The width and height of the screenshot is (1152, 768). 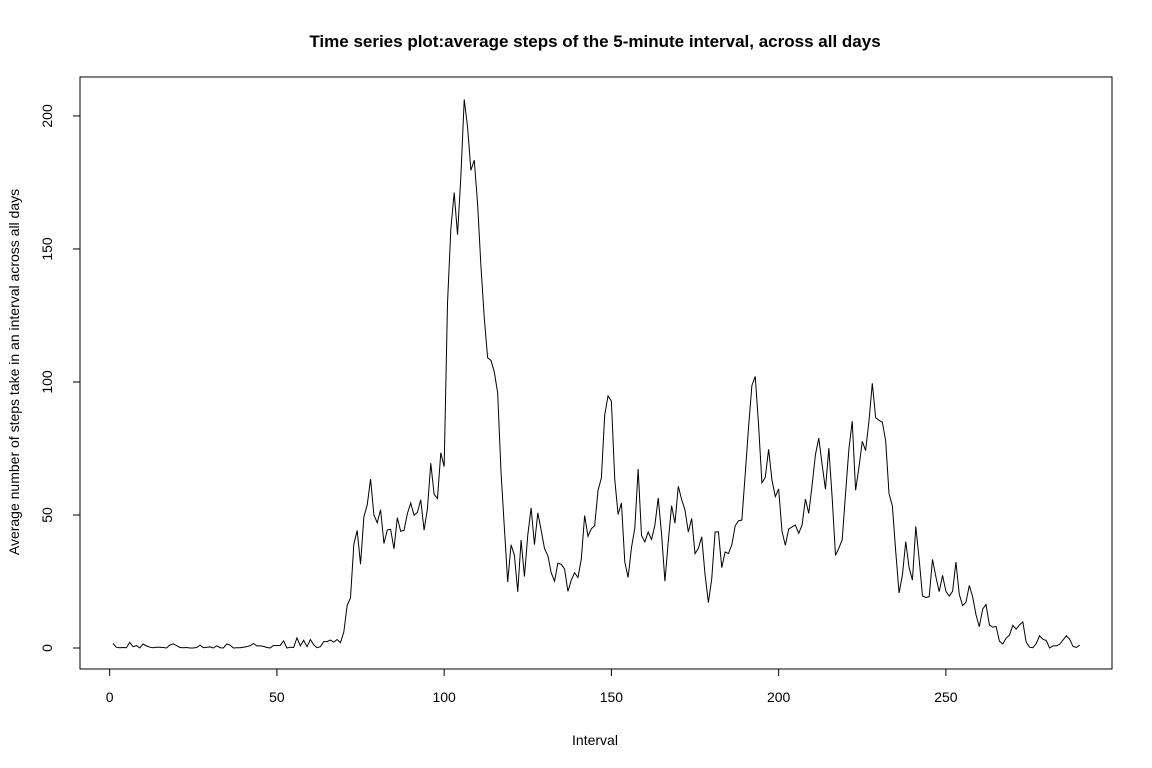 I want to click on y-tick-label-0: 0, so click(x=47, y=648).